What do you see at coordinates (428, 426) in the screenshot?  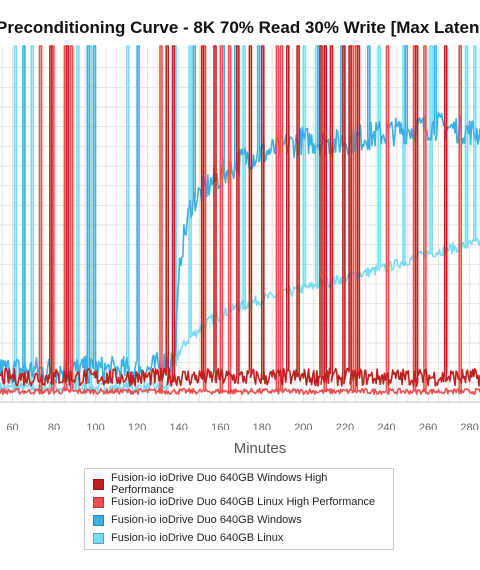 I see `x-tick-label: 260` at bounding box center [428, 426].